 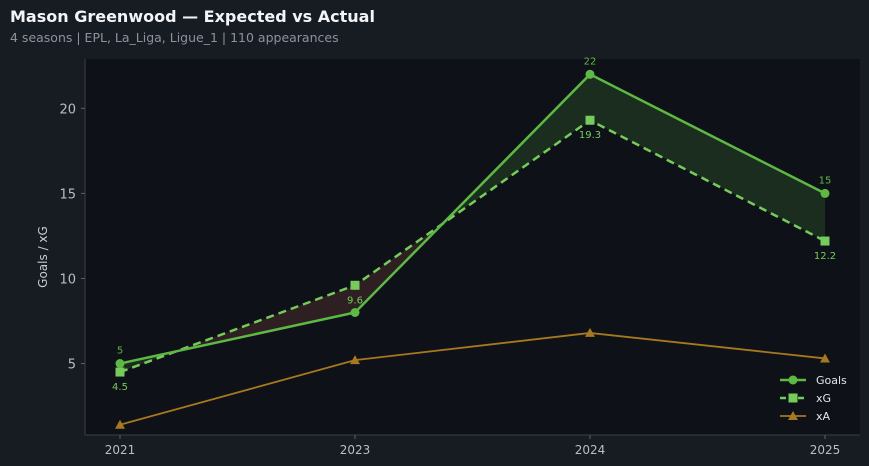 I want to click on y-axis-label: Goals / xG, so click(x=43, y=257).